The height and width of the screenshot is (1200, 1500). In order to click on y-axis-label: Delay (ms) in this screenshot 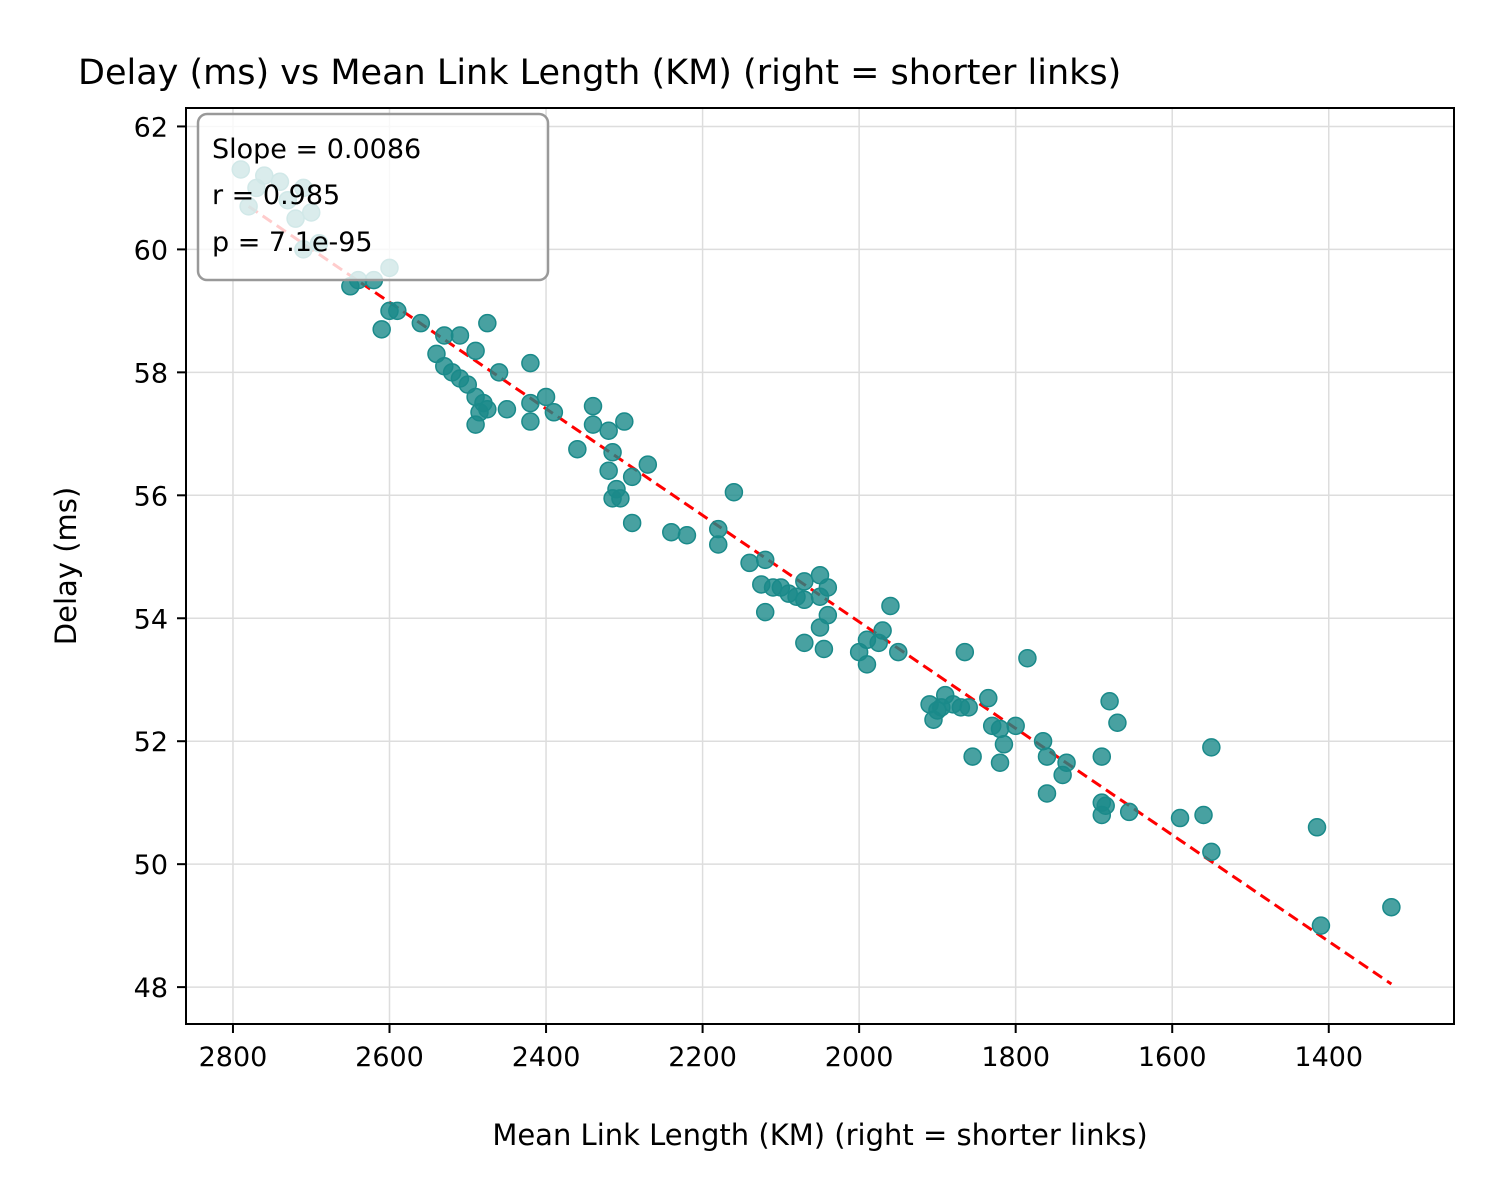, I will do `click(66, 566)`.